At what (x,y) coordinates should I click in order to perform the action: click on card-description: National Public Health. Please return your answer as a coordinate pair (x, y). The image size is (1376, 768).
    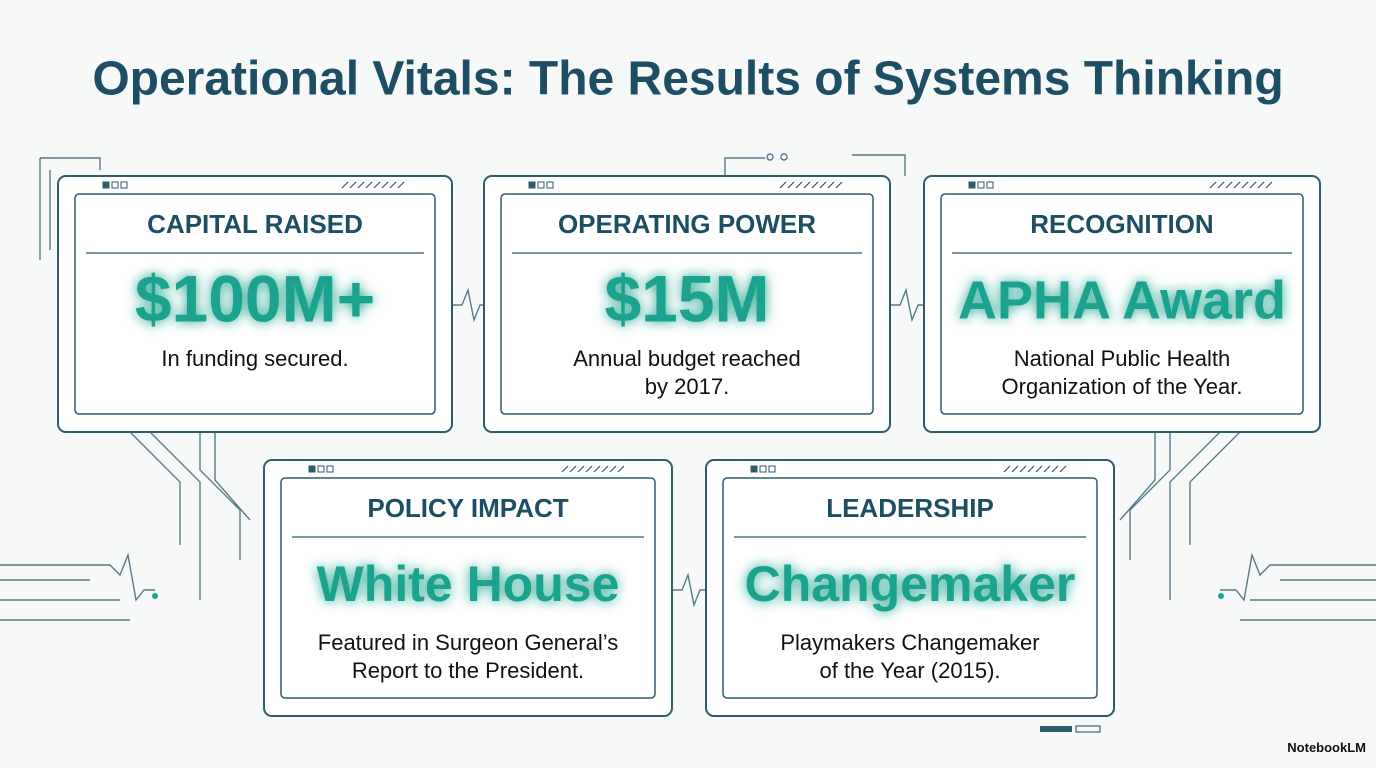
    Looking at the image, I should click on (1122, 358).